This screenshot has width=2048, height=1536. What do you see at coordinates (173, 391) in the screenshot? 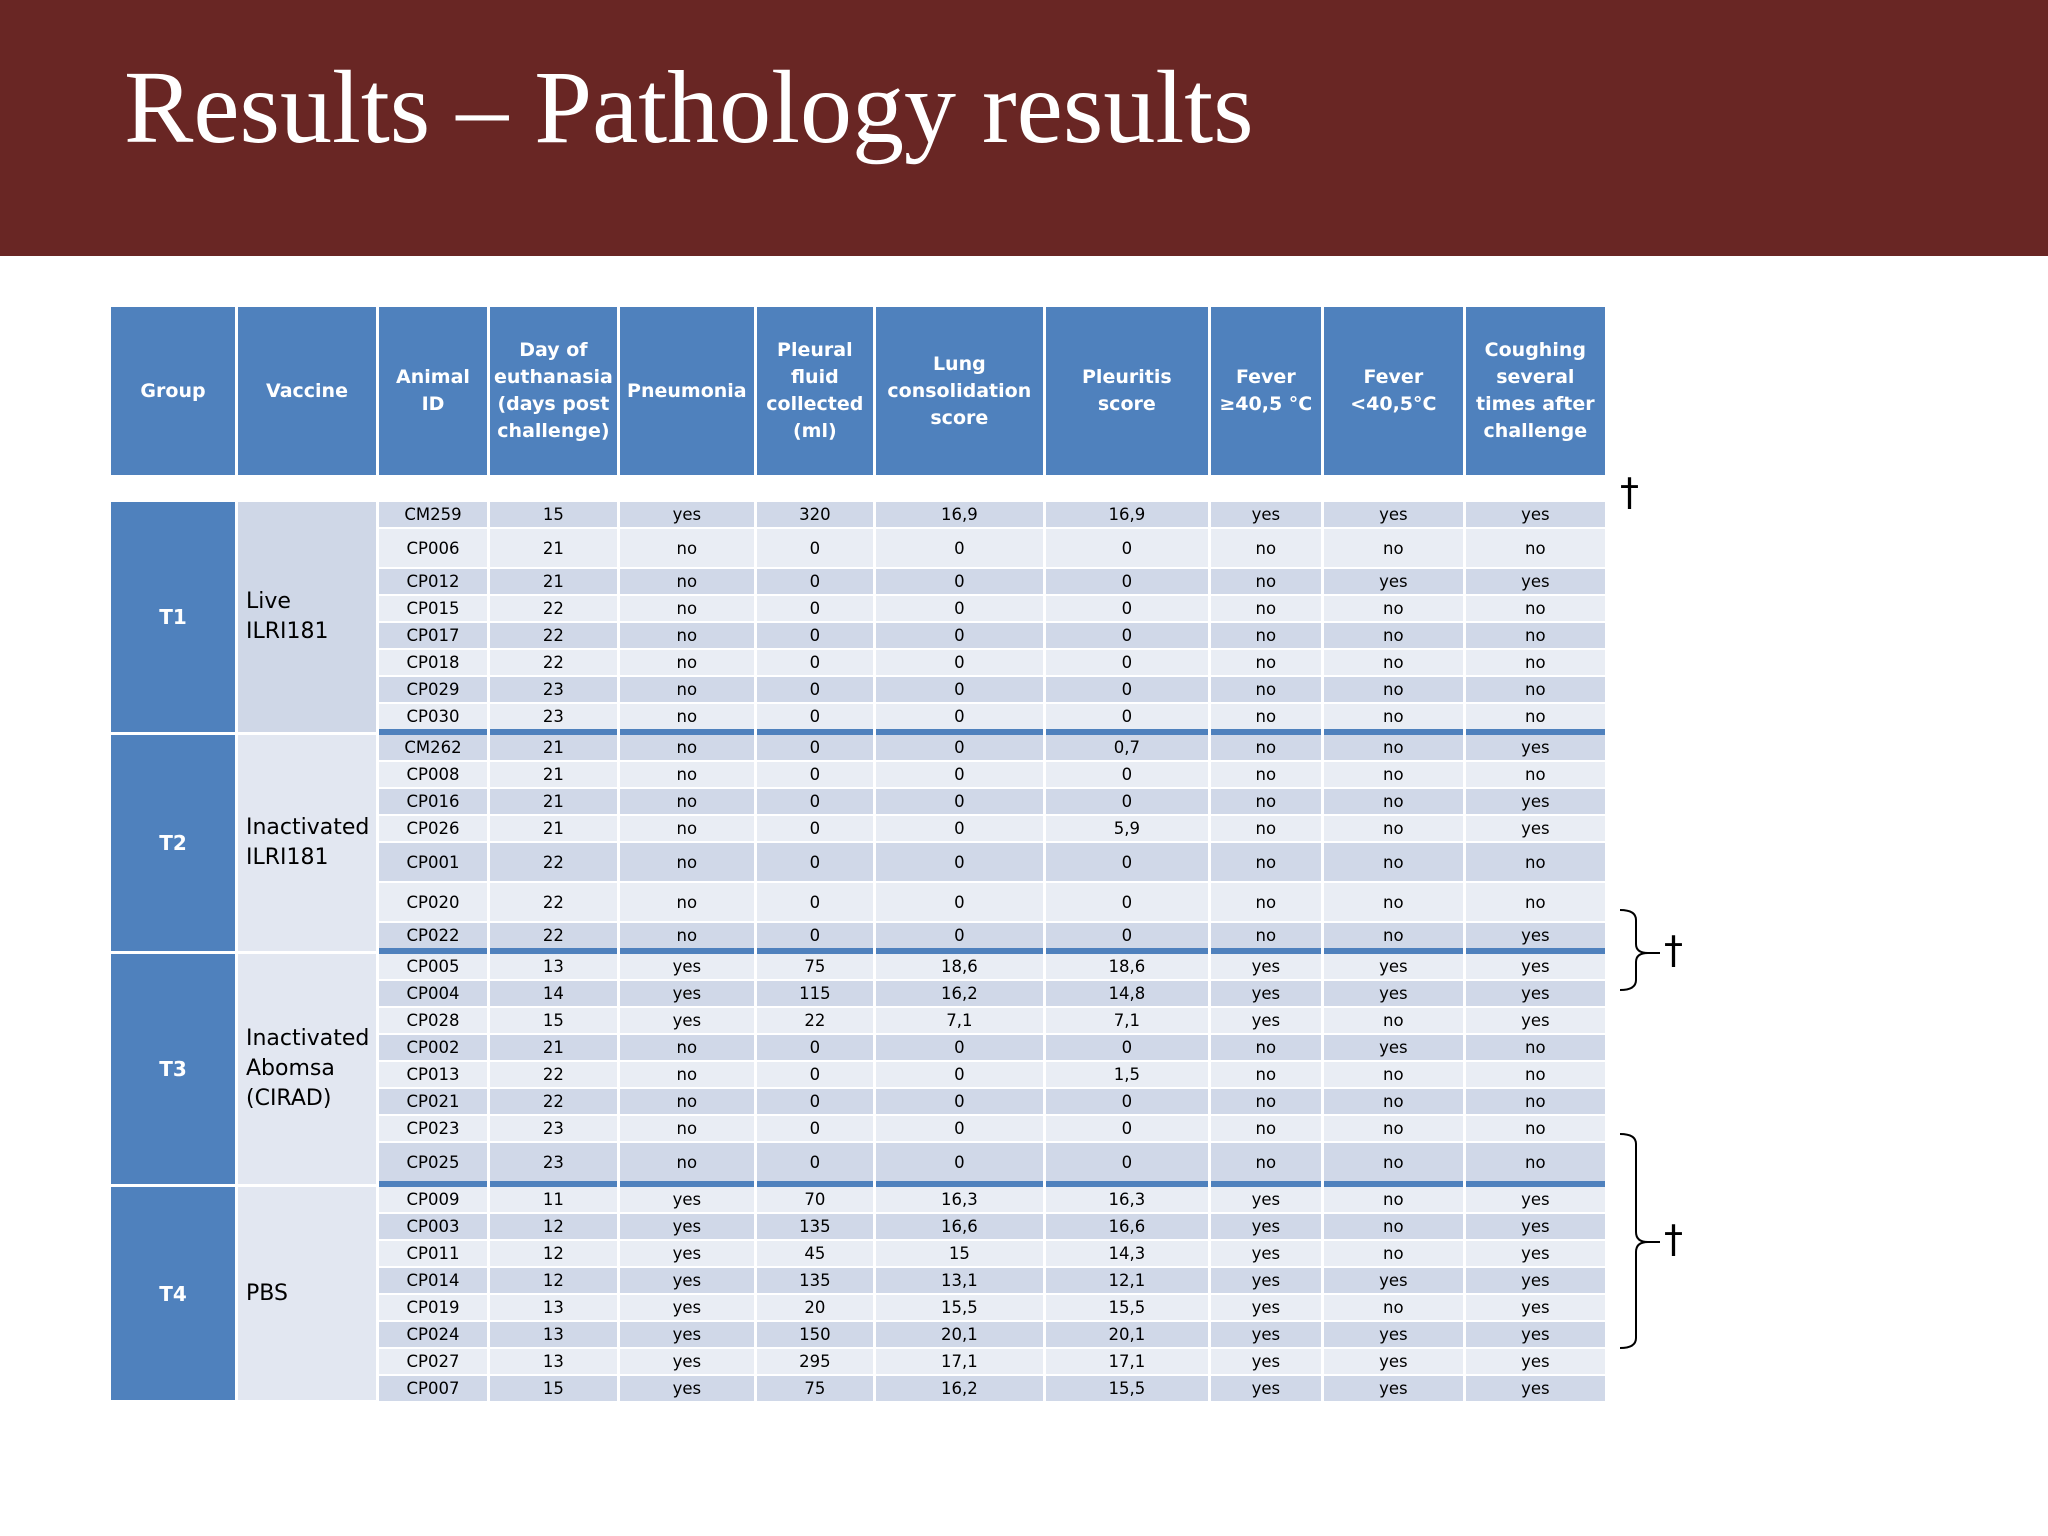
I see `header-group: Group` at bounding box center [173, 391].